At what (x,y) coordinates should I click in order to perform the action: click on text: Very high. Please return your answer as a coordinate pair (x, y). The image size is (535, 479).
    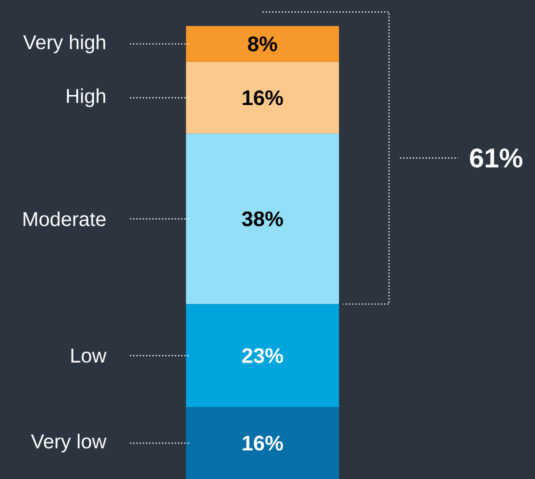
    Looking at the image, I should click on (64, 44).